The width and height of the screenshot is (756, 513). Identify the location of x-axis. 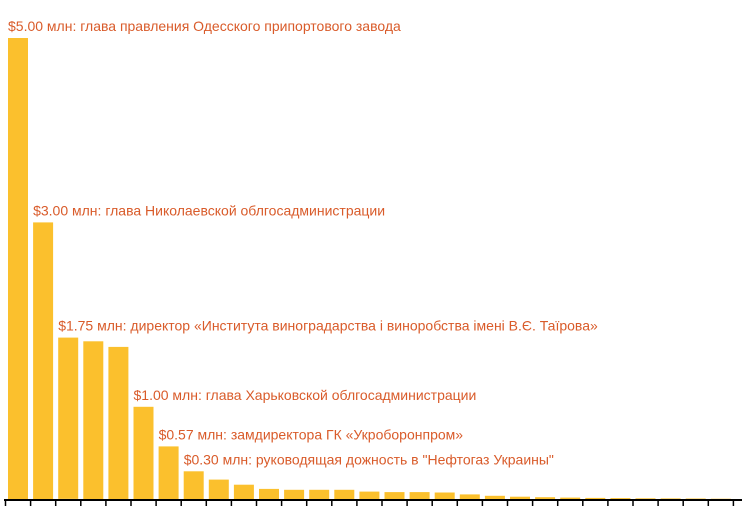
(373, 502).